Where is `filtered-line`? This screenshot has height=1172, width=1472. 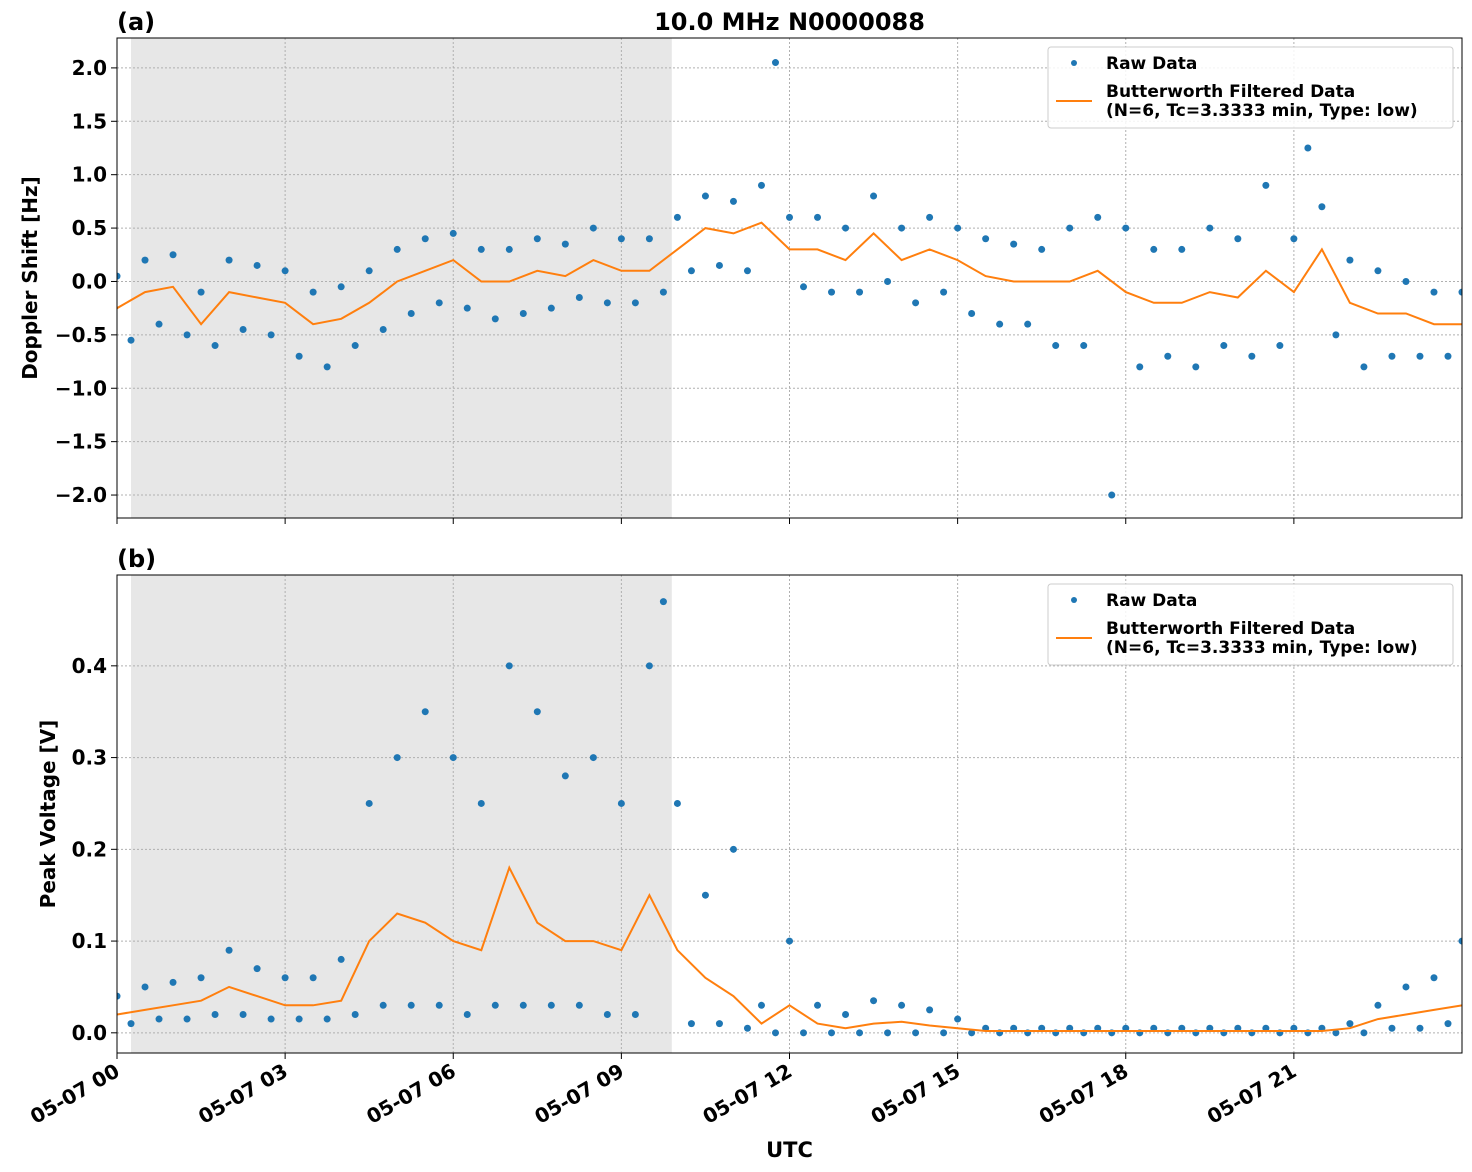 filtered-line is located at coordinates (789, 948).